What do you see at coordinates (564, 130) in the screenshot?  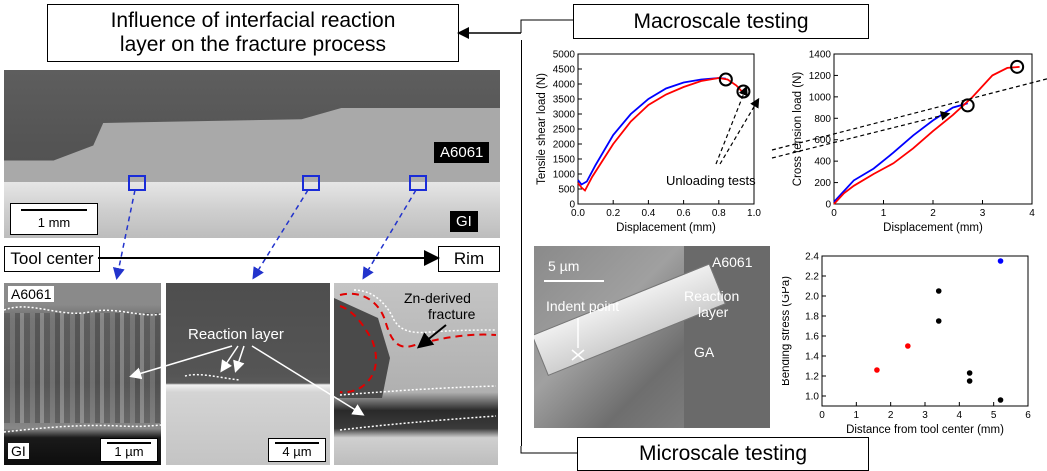 I see `y-tick-label: 2500` at bounding box center [564, 130].